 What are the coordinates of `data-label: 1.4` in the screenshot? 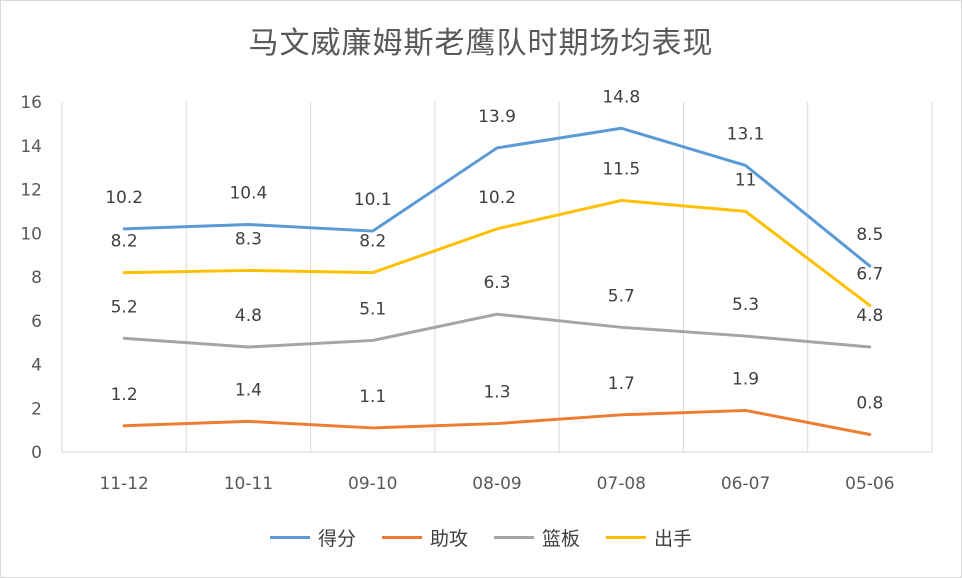 It's located at (248, 390).